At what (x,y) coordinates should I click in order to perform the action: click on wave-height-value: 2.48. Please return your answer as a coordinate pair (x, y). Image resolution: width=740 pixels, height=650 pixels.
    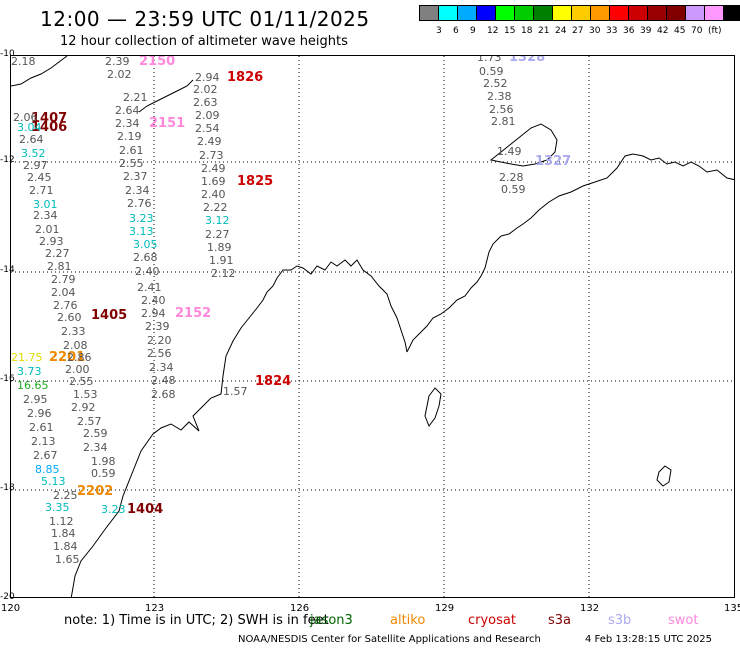
    Looking at the image, I should click on (163, 380).